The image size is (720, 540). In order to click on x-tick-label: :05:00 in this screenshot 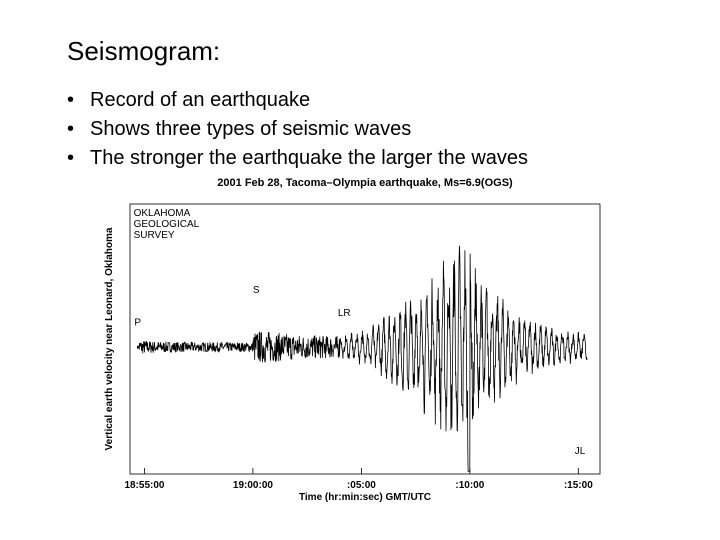, I will do `click(361, 485)`.